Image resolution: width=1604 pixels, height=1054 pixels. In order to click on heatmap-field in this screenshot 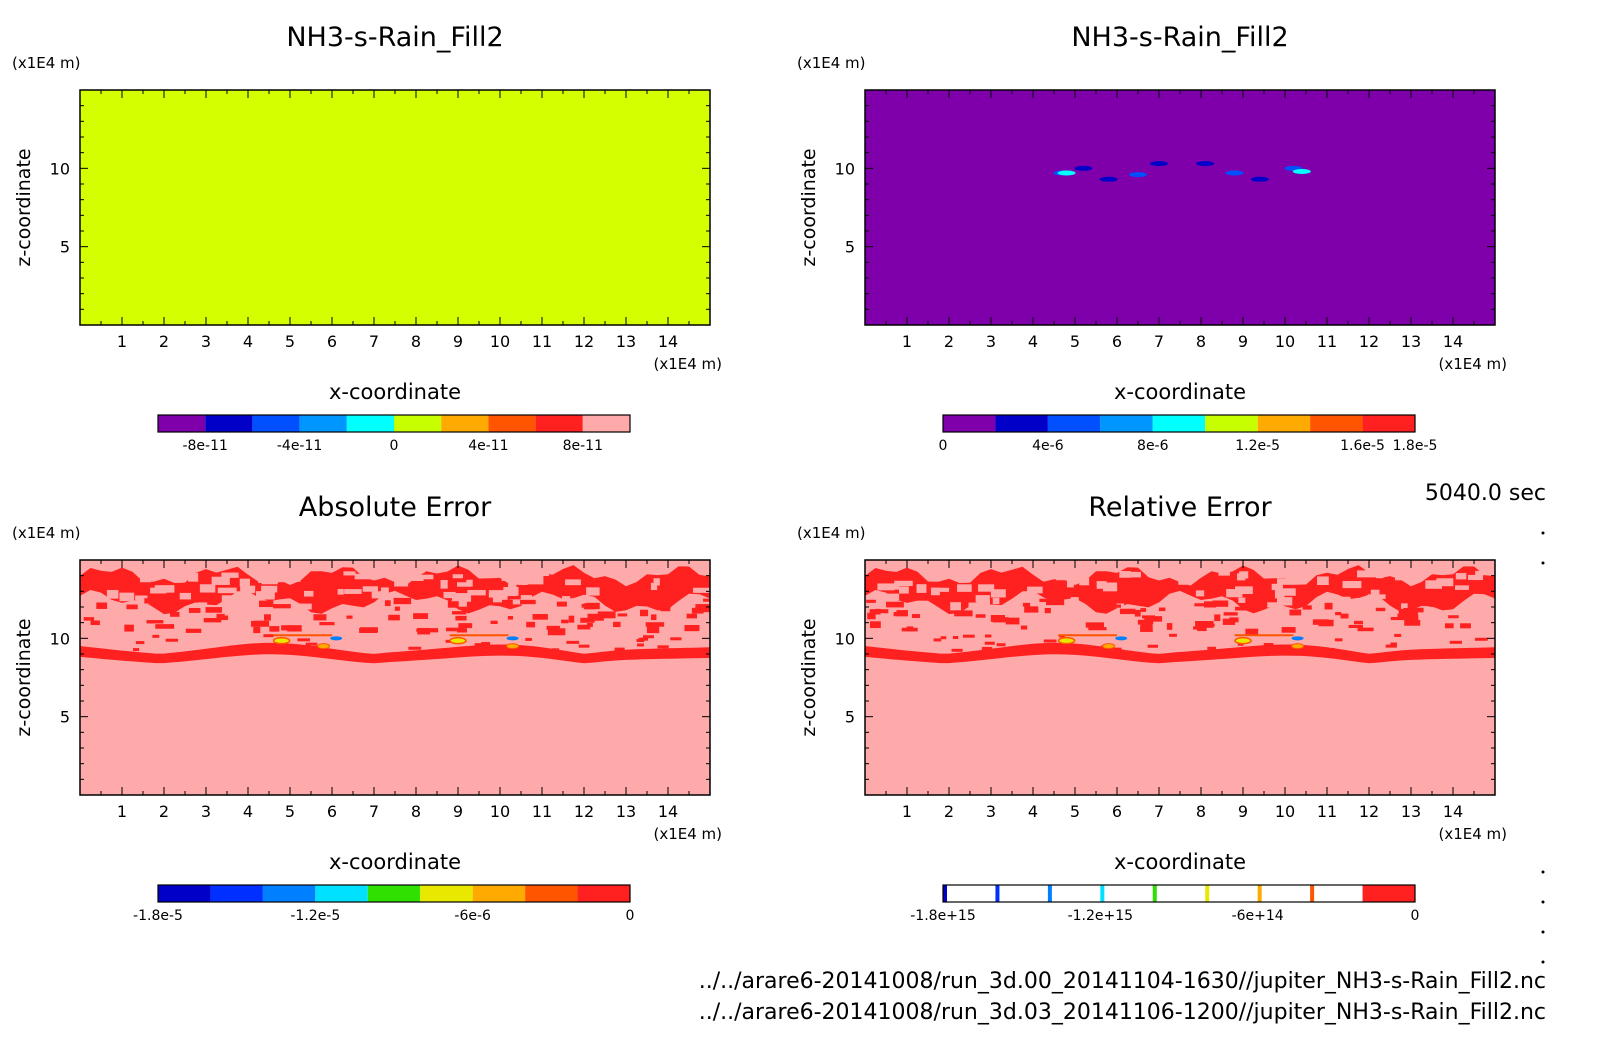, I will do `click(395, 677)`.